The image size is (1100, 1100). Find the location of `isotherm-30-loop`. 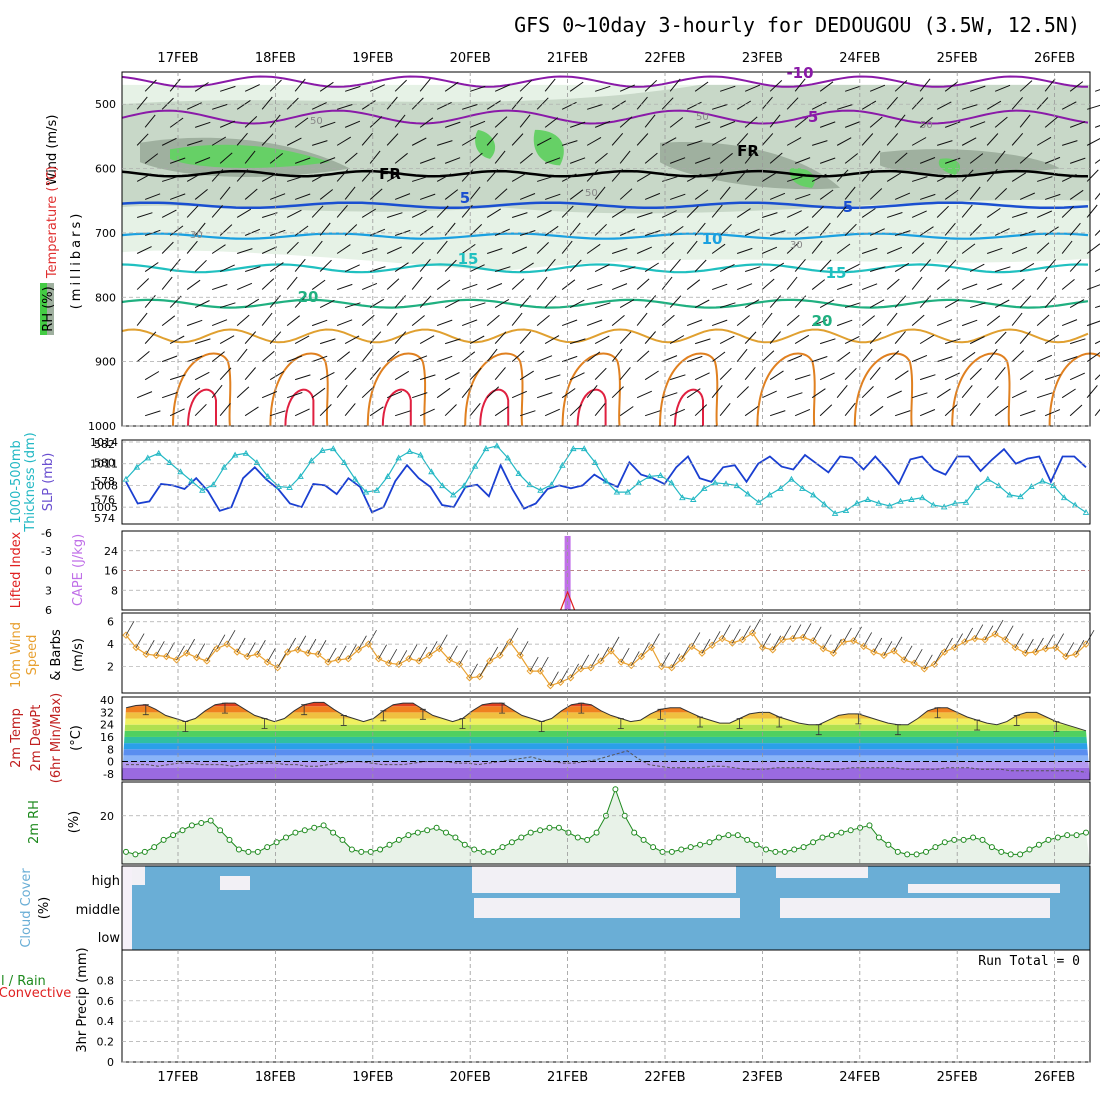

isotherm-30-loop is located at coordinates (786, 389).